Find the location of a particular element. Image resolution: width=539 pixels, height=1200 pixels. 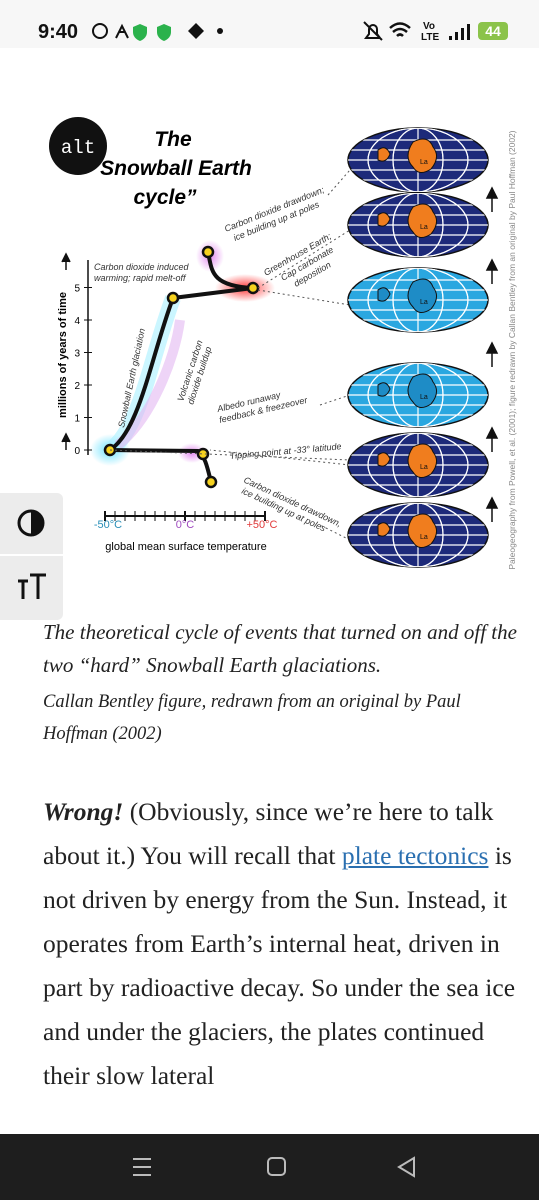

y-tick-label: 5 is located at coordinates (77, 289).